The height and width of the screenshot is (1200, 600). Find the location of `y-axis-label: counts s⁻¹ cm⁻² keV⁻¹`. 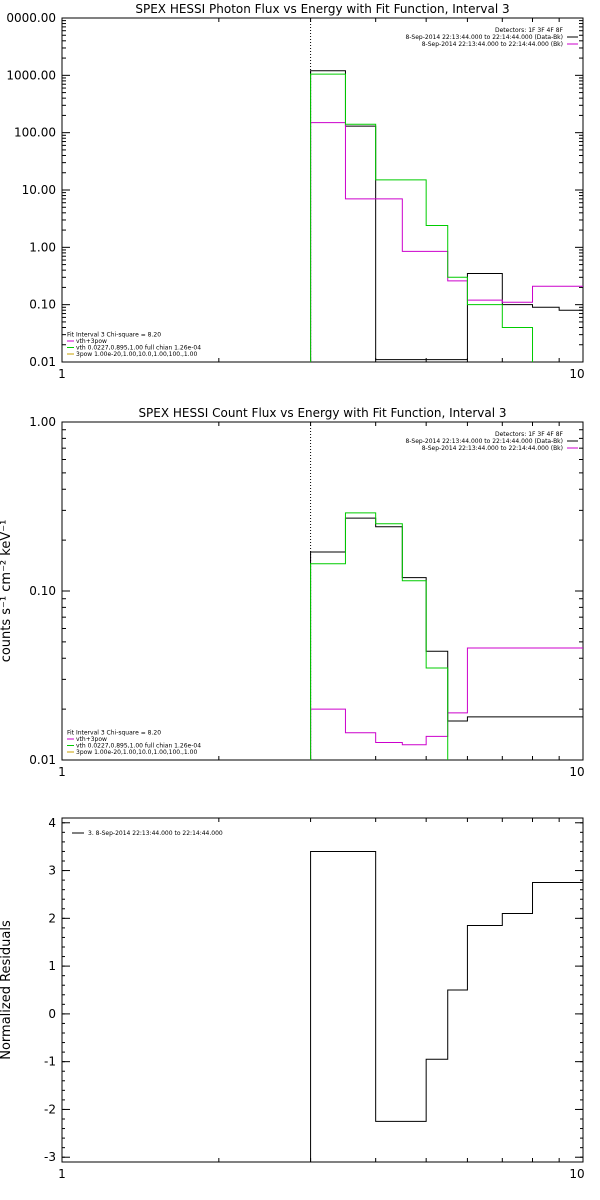

y-axis-label: counts s⁻¹ cm⁻² keV⁻¹ is located at coordinates (7, 591).